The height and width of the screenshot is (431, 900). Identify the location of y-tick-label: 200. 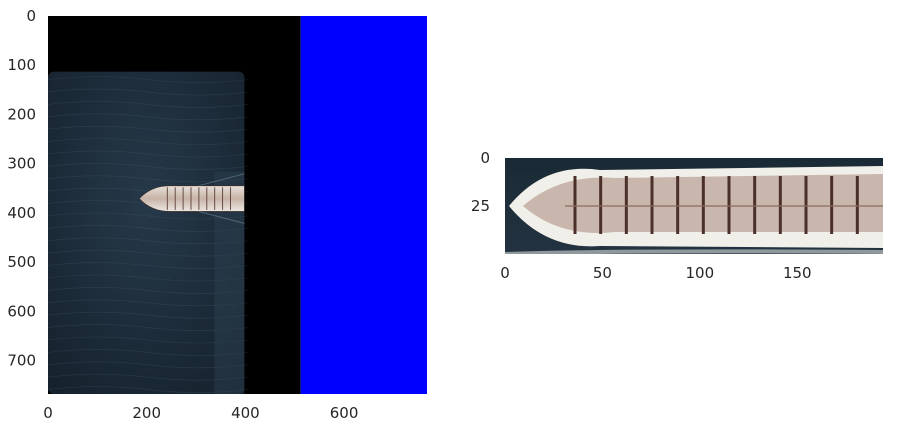
(21, 114).